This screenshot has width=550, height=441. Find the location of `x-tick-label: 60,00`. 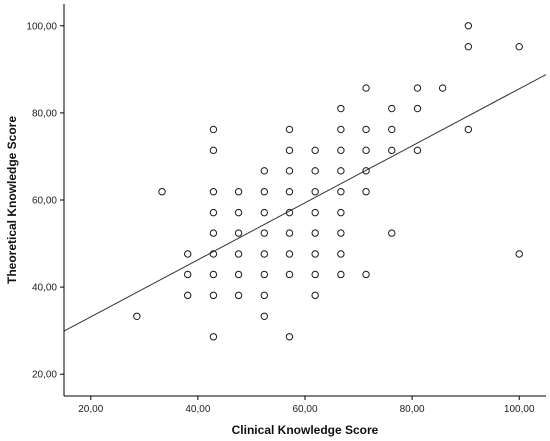

x-tick-label: 60,00 is located at coordinates (304, 409).